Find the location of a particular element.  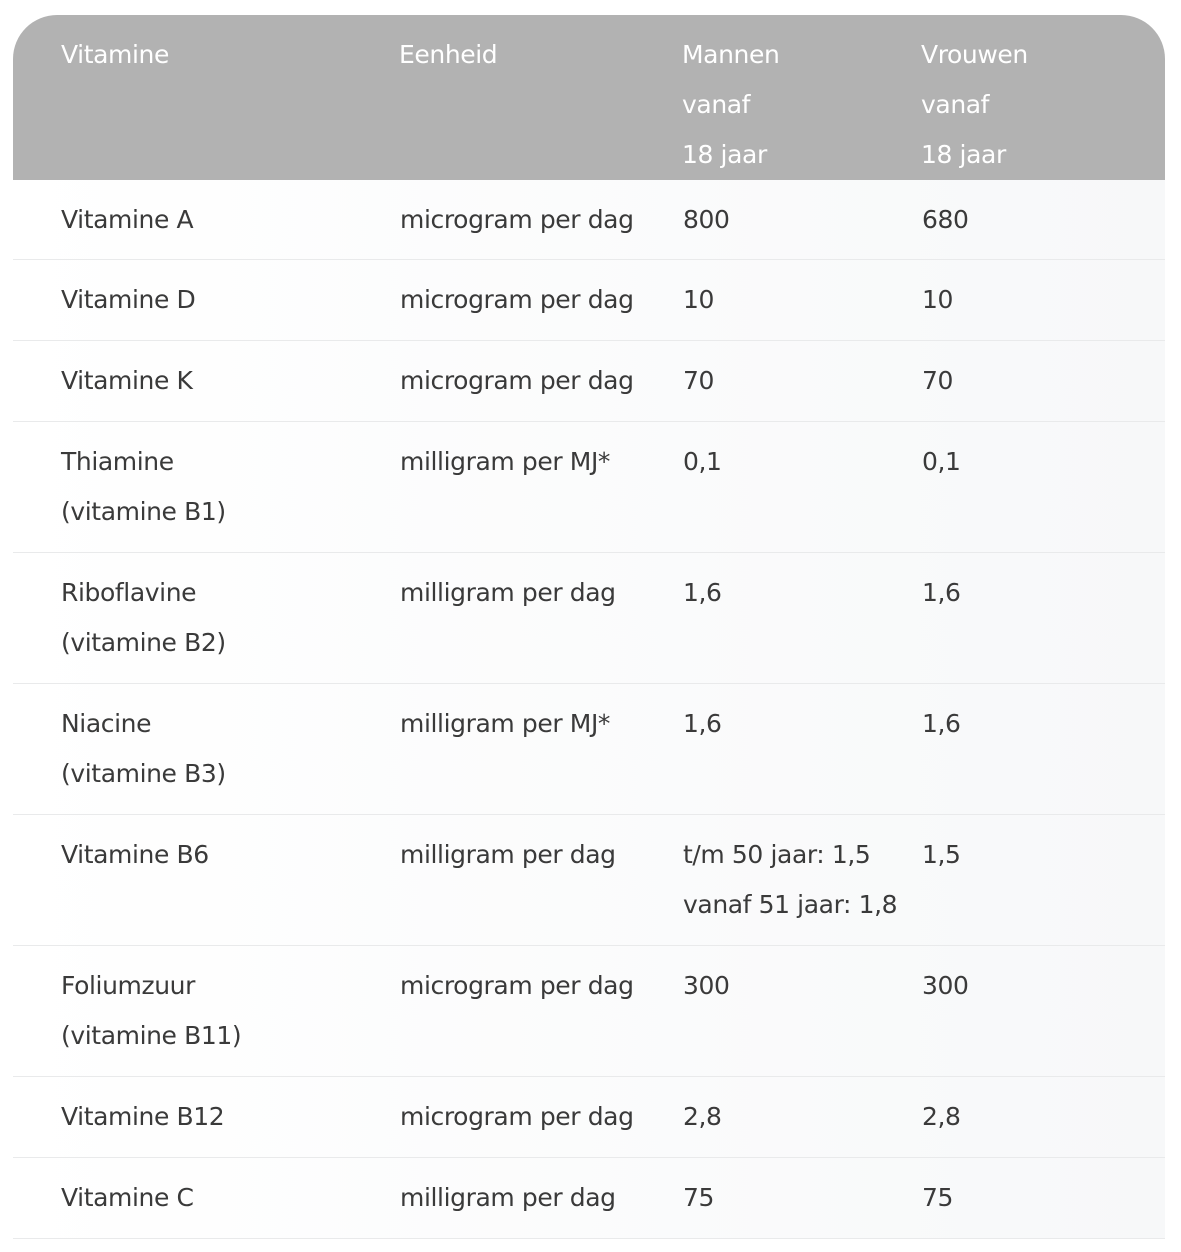

header-vrouwen: Vrouwen vanaf 18 jaar is located at coordinates (1043, 97).